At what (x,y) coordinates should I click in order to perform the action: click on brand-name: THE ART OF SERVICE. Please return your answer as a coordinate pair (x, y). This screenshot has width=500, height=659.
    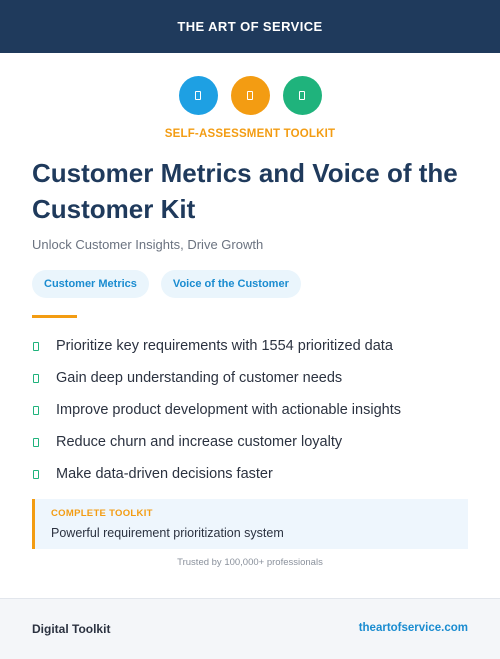
    Looking at the image, I should click on (250, 26).